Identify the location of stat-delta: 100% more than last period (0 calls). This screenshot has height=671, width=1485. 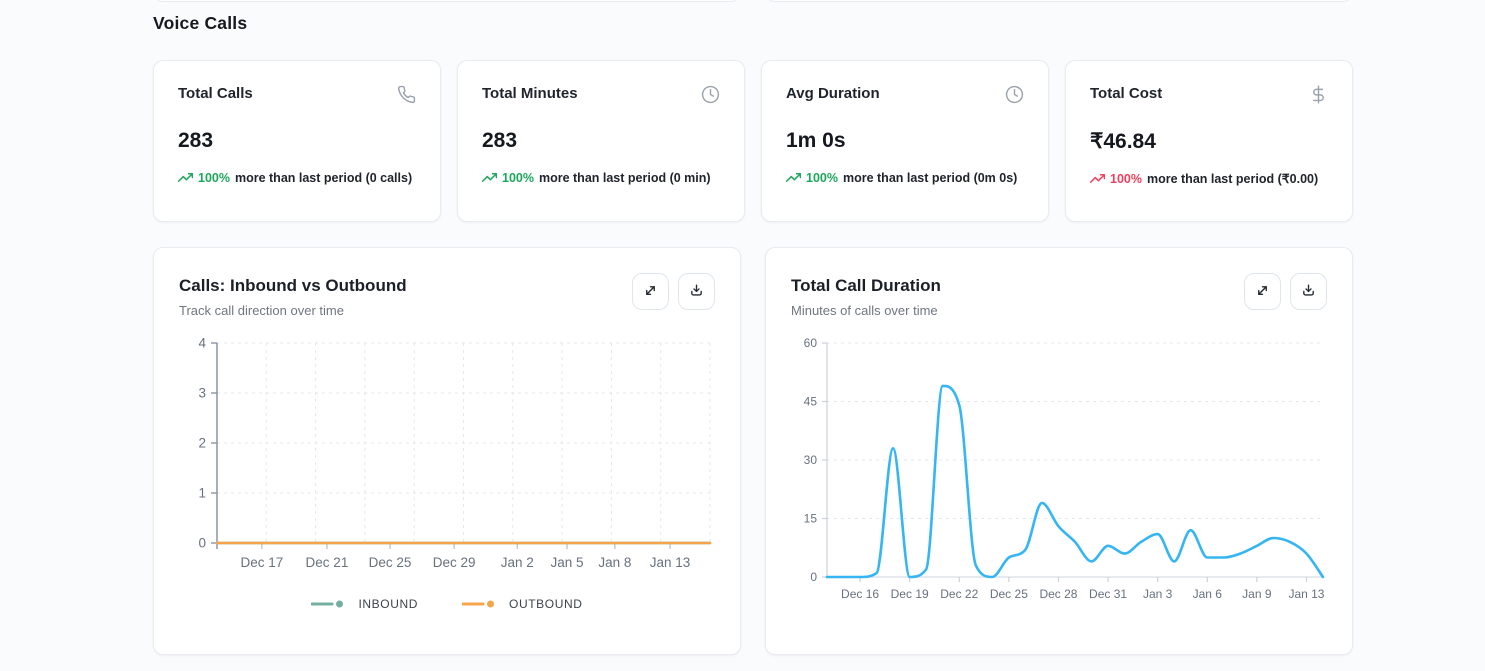
(296, 177).